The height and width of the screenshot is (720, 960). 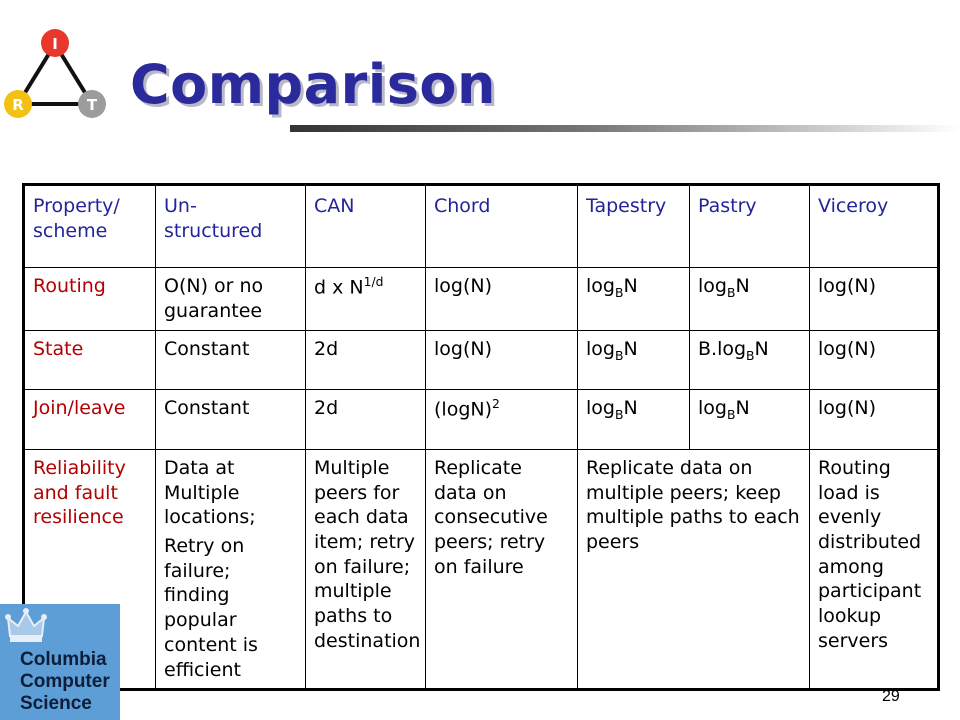 I want to click on cell-routing-unstructured: O(N) or no guarantee, so click(x=230, y=299).